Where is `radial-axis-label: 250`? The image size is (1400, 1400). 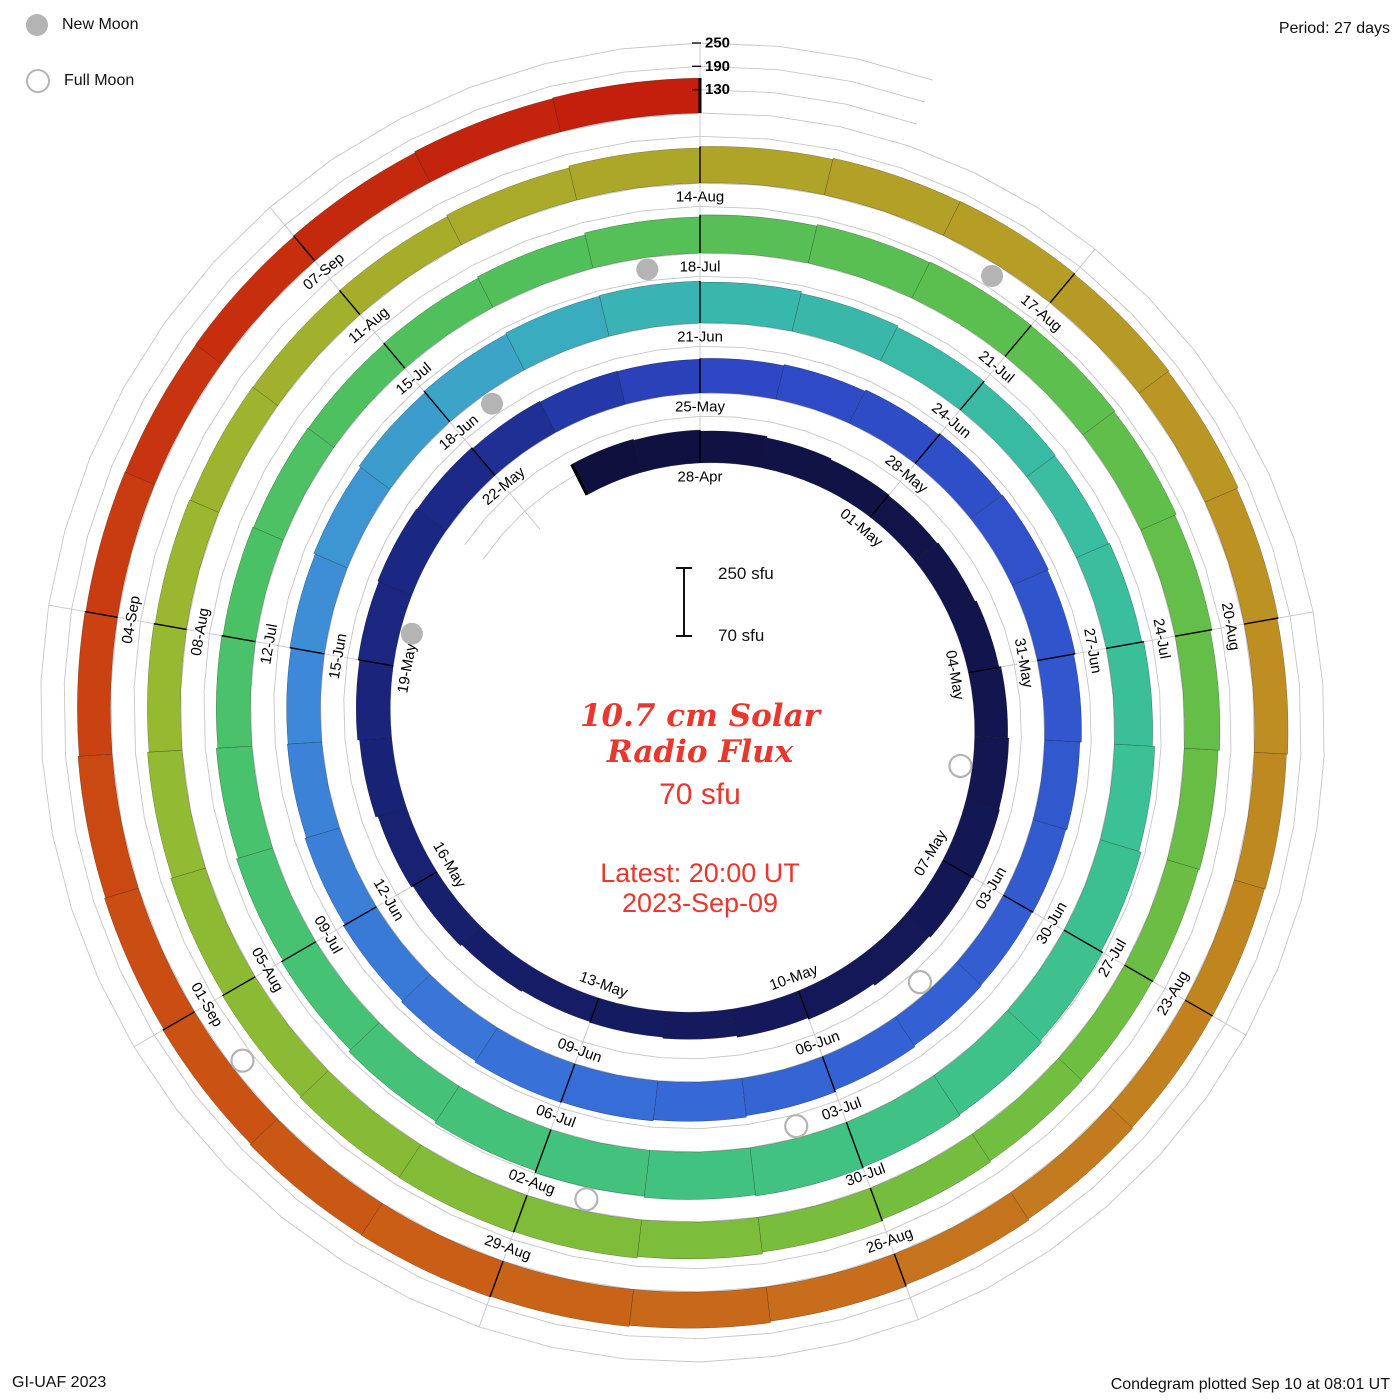
radial-axis-label: 250 is located at coordinates (717, 43).